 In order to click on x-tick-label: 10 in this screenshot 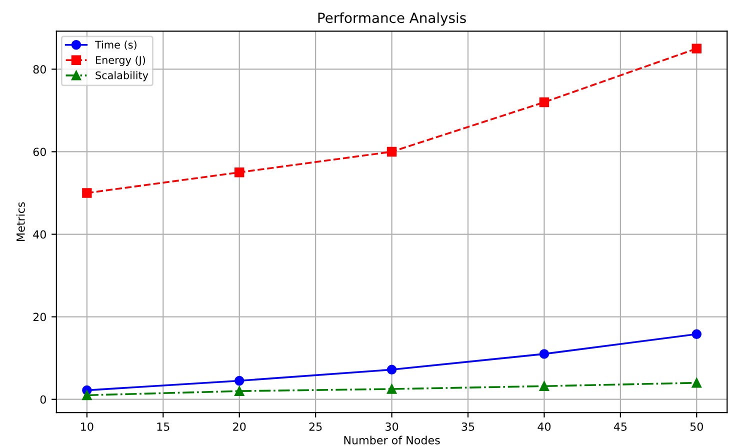, I will do `click(87, 426)`.